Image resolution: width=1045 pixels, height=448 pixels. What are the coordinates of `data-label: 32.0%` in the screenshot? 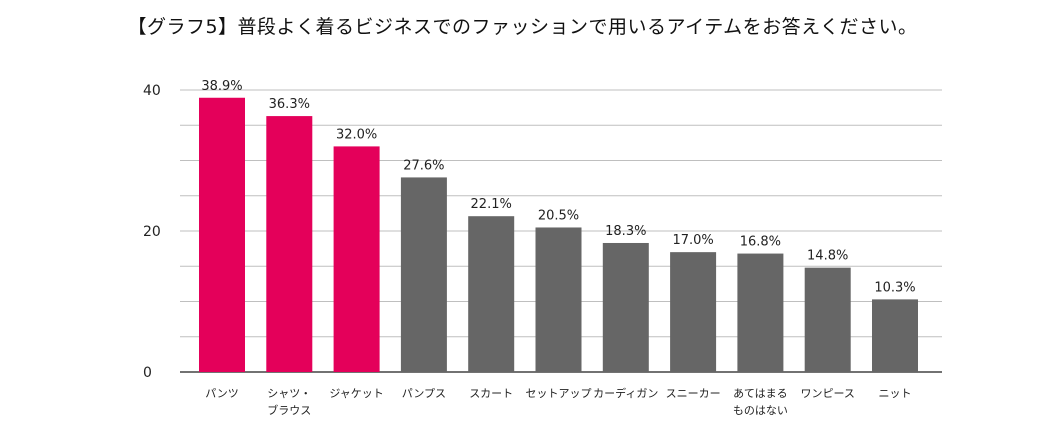 It's located at (356, 134).